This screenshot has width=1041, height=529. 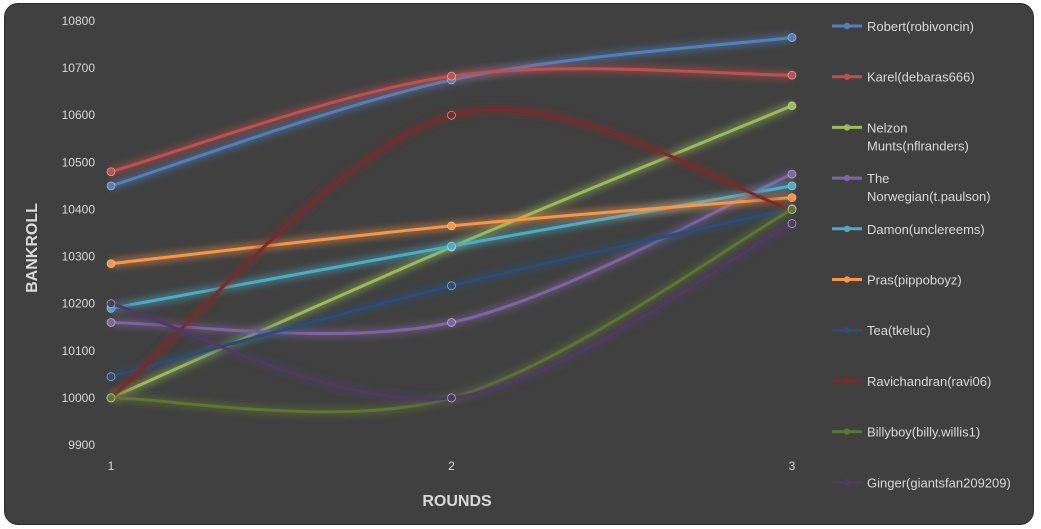 I want to click on y-tick-label: 10200, so click(x=79, y=304).